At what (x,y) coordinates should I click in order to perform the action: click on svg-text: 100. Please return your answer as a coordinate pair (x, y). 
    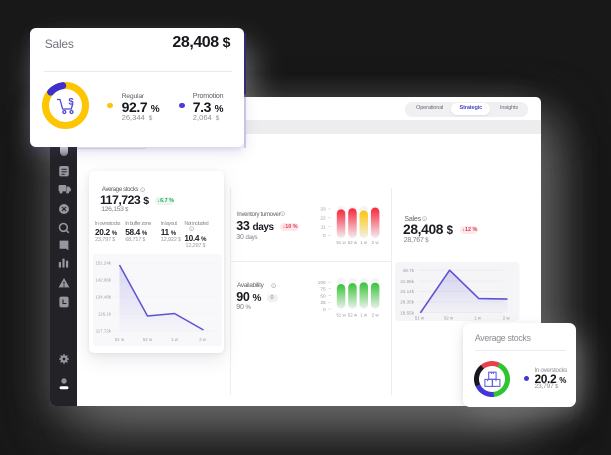
    Looking at the image, I should click on (322, 283).